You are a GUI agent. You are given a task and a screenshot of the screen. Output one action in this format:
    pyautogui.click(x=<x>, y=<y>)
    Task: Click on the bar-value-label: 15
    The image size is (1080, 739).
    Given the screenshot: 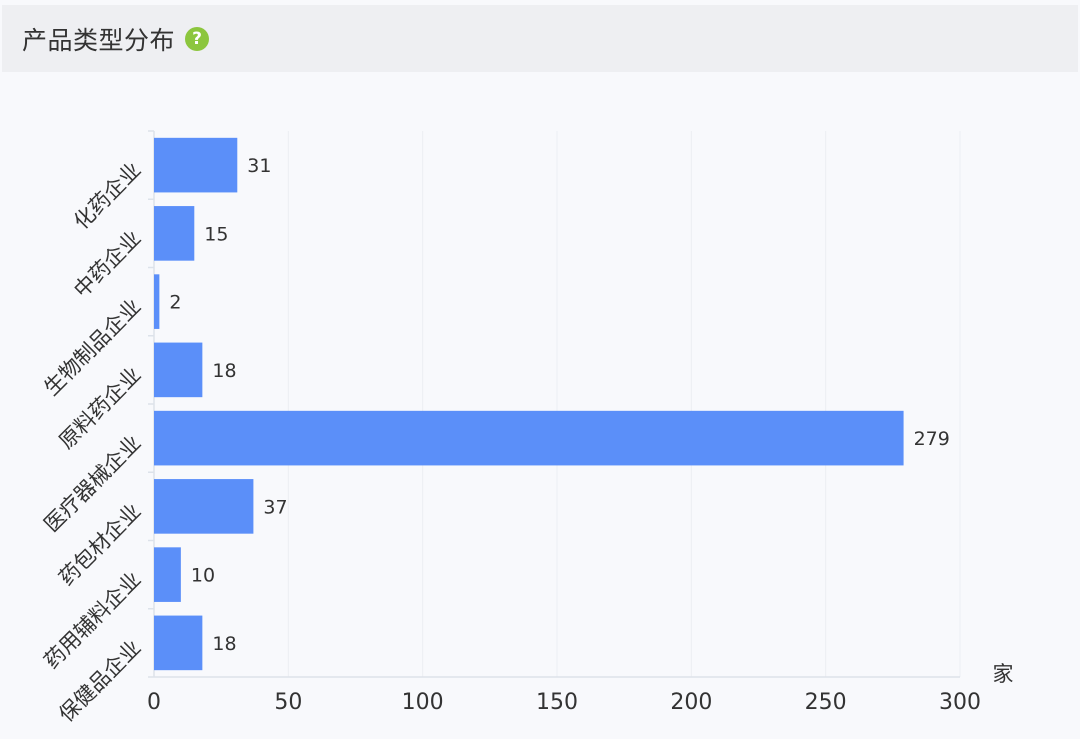 What is the action you would take?
    pyautogui.click(x=216, y=234)
    